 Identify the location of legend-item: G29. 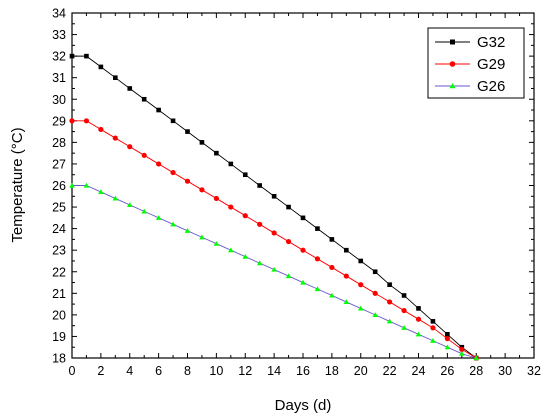
(470, 64).